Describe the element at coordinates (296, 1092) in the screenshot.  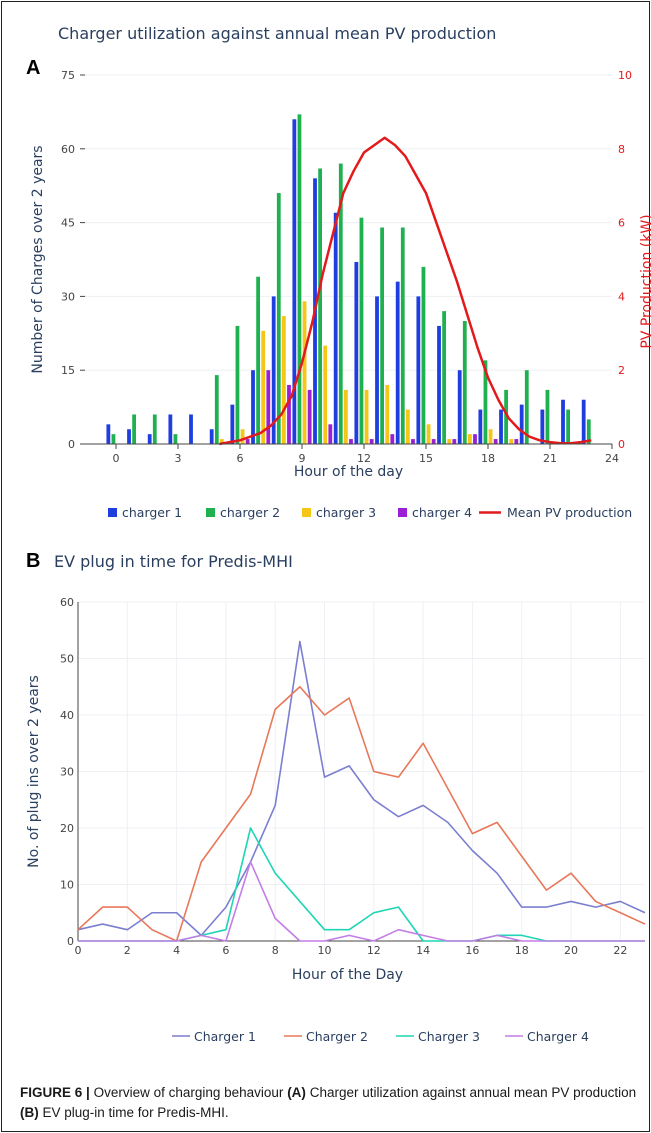
I see `caption-part-a: (A)` at that location.